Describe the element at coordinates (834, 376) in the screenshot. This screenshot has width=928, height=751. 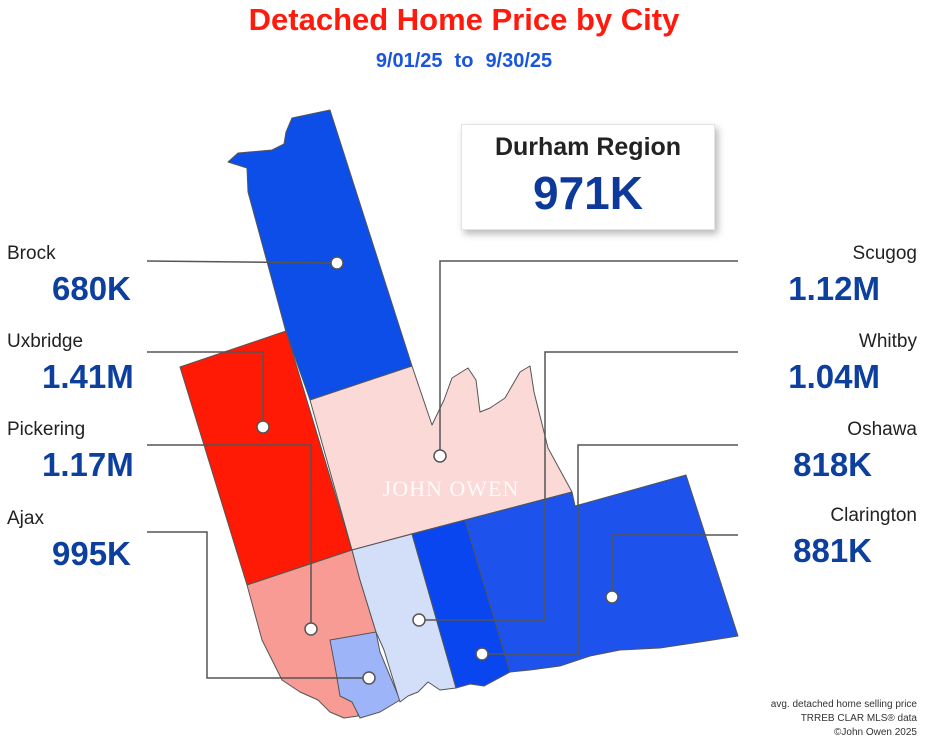
I see `city-value-whitby: 1.04M` at that location.